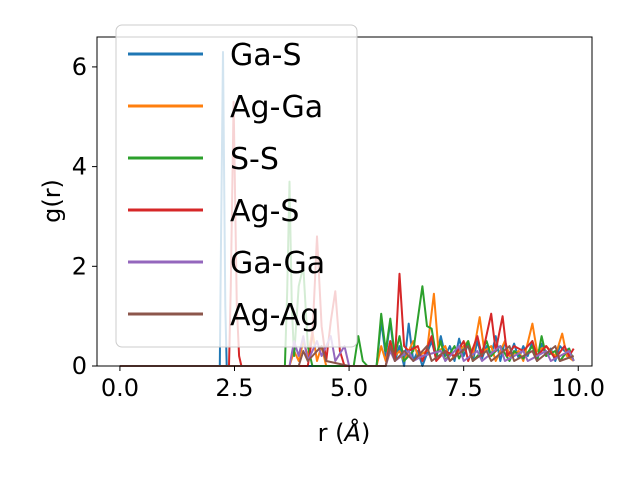 This screenshot has width=640, height=485. Describe the element at coordinates (276, 107) in the screenshot. I see `legend-label: Ag-Ga` at that location.